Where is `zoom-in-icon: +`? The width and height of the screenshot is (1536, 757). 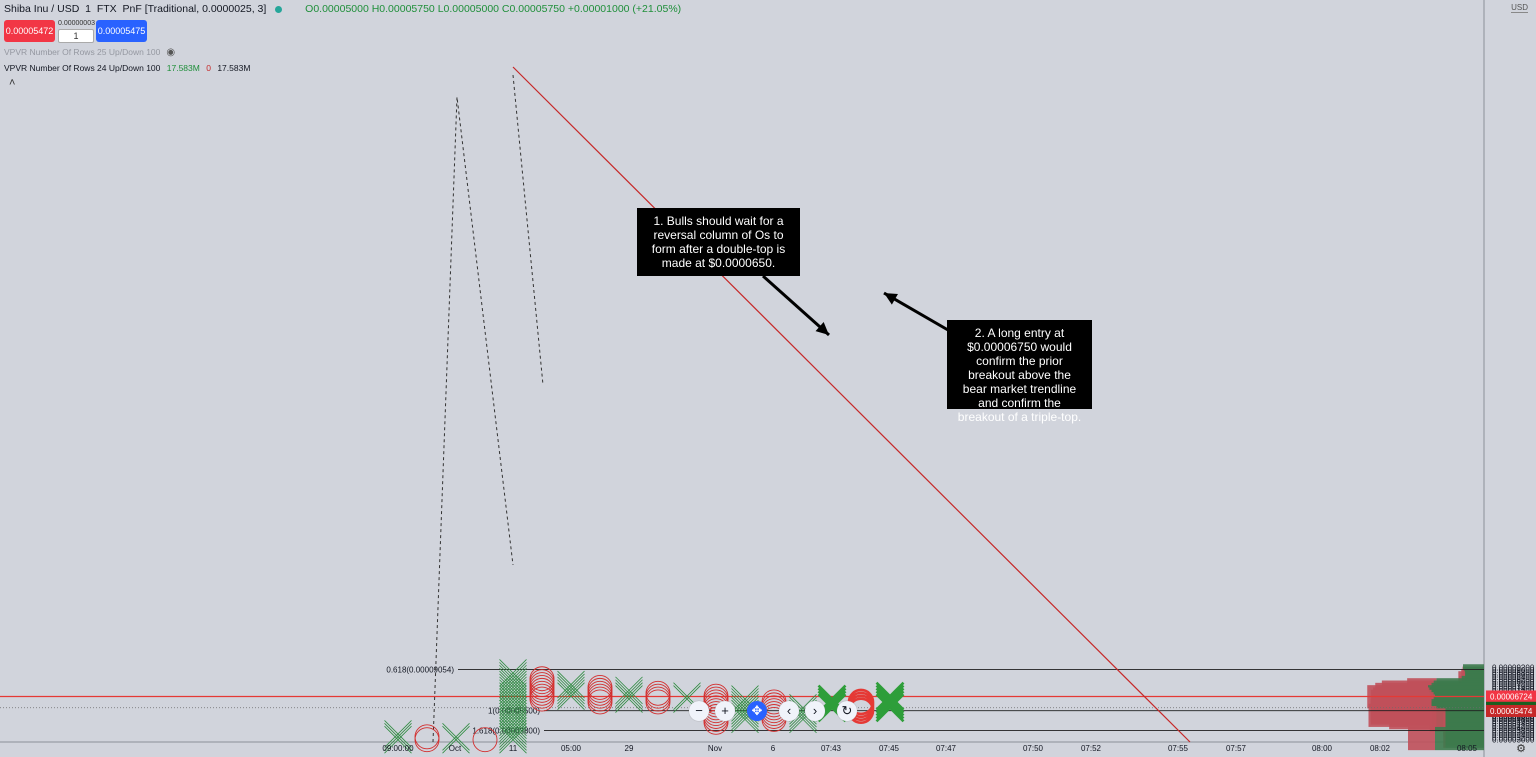 zoom-in-icon: + is located at coordinates (725, 711).